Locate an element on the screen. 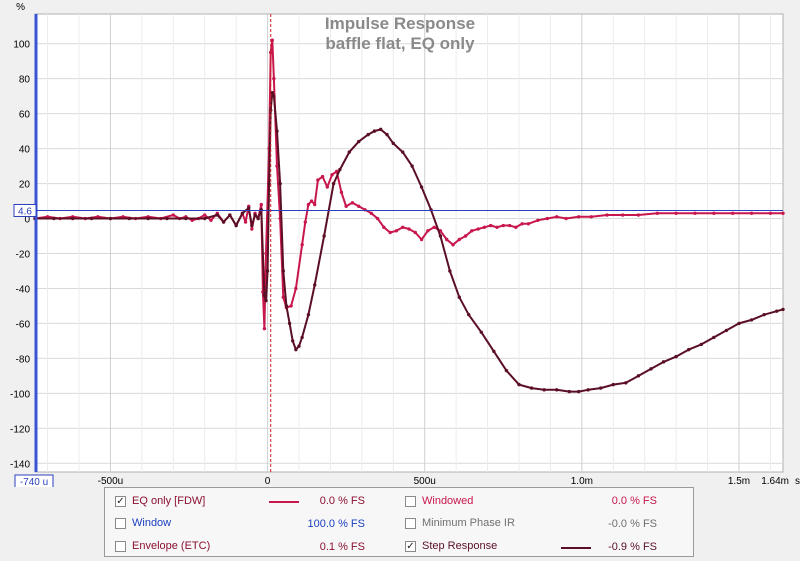 The width and height of the screenshot is (800, 561). legend-value-window: 100.0 % FS is located at coordinates (336, 524).